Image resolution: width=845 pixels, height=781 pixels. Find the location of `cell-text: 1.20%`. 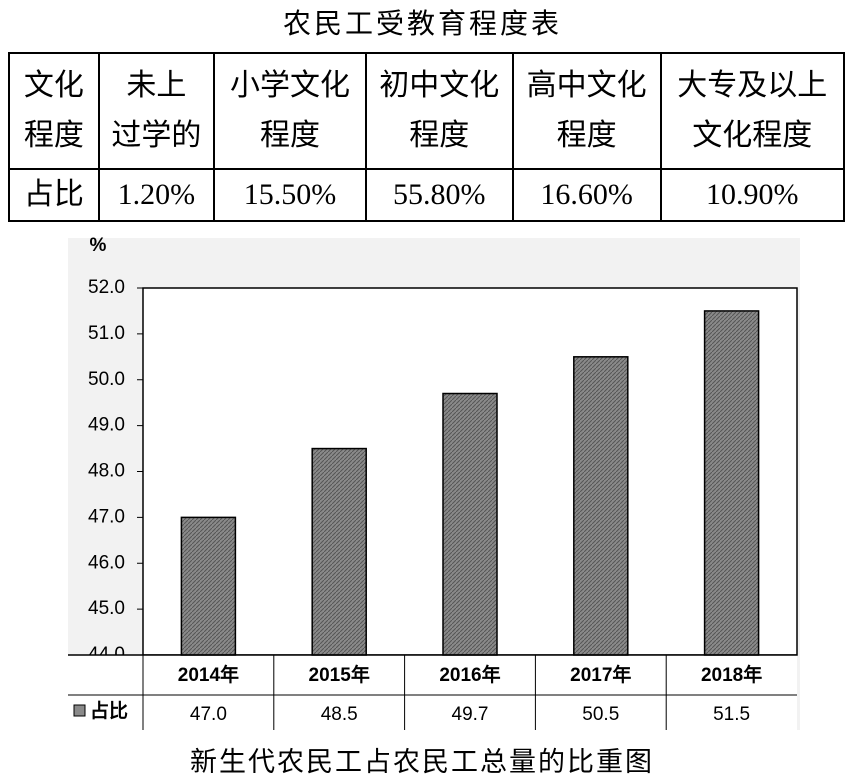

cell-text: 1.20% is located at coordinates (156, 194).